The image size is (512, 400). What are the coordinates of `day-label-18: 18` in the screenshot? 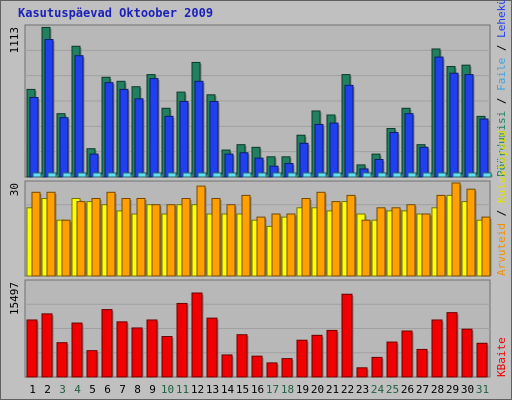 It's located at (287, 389).